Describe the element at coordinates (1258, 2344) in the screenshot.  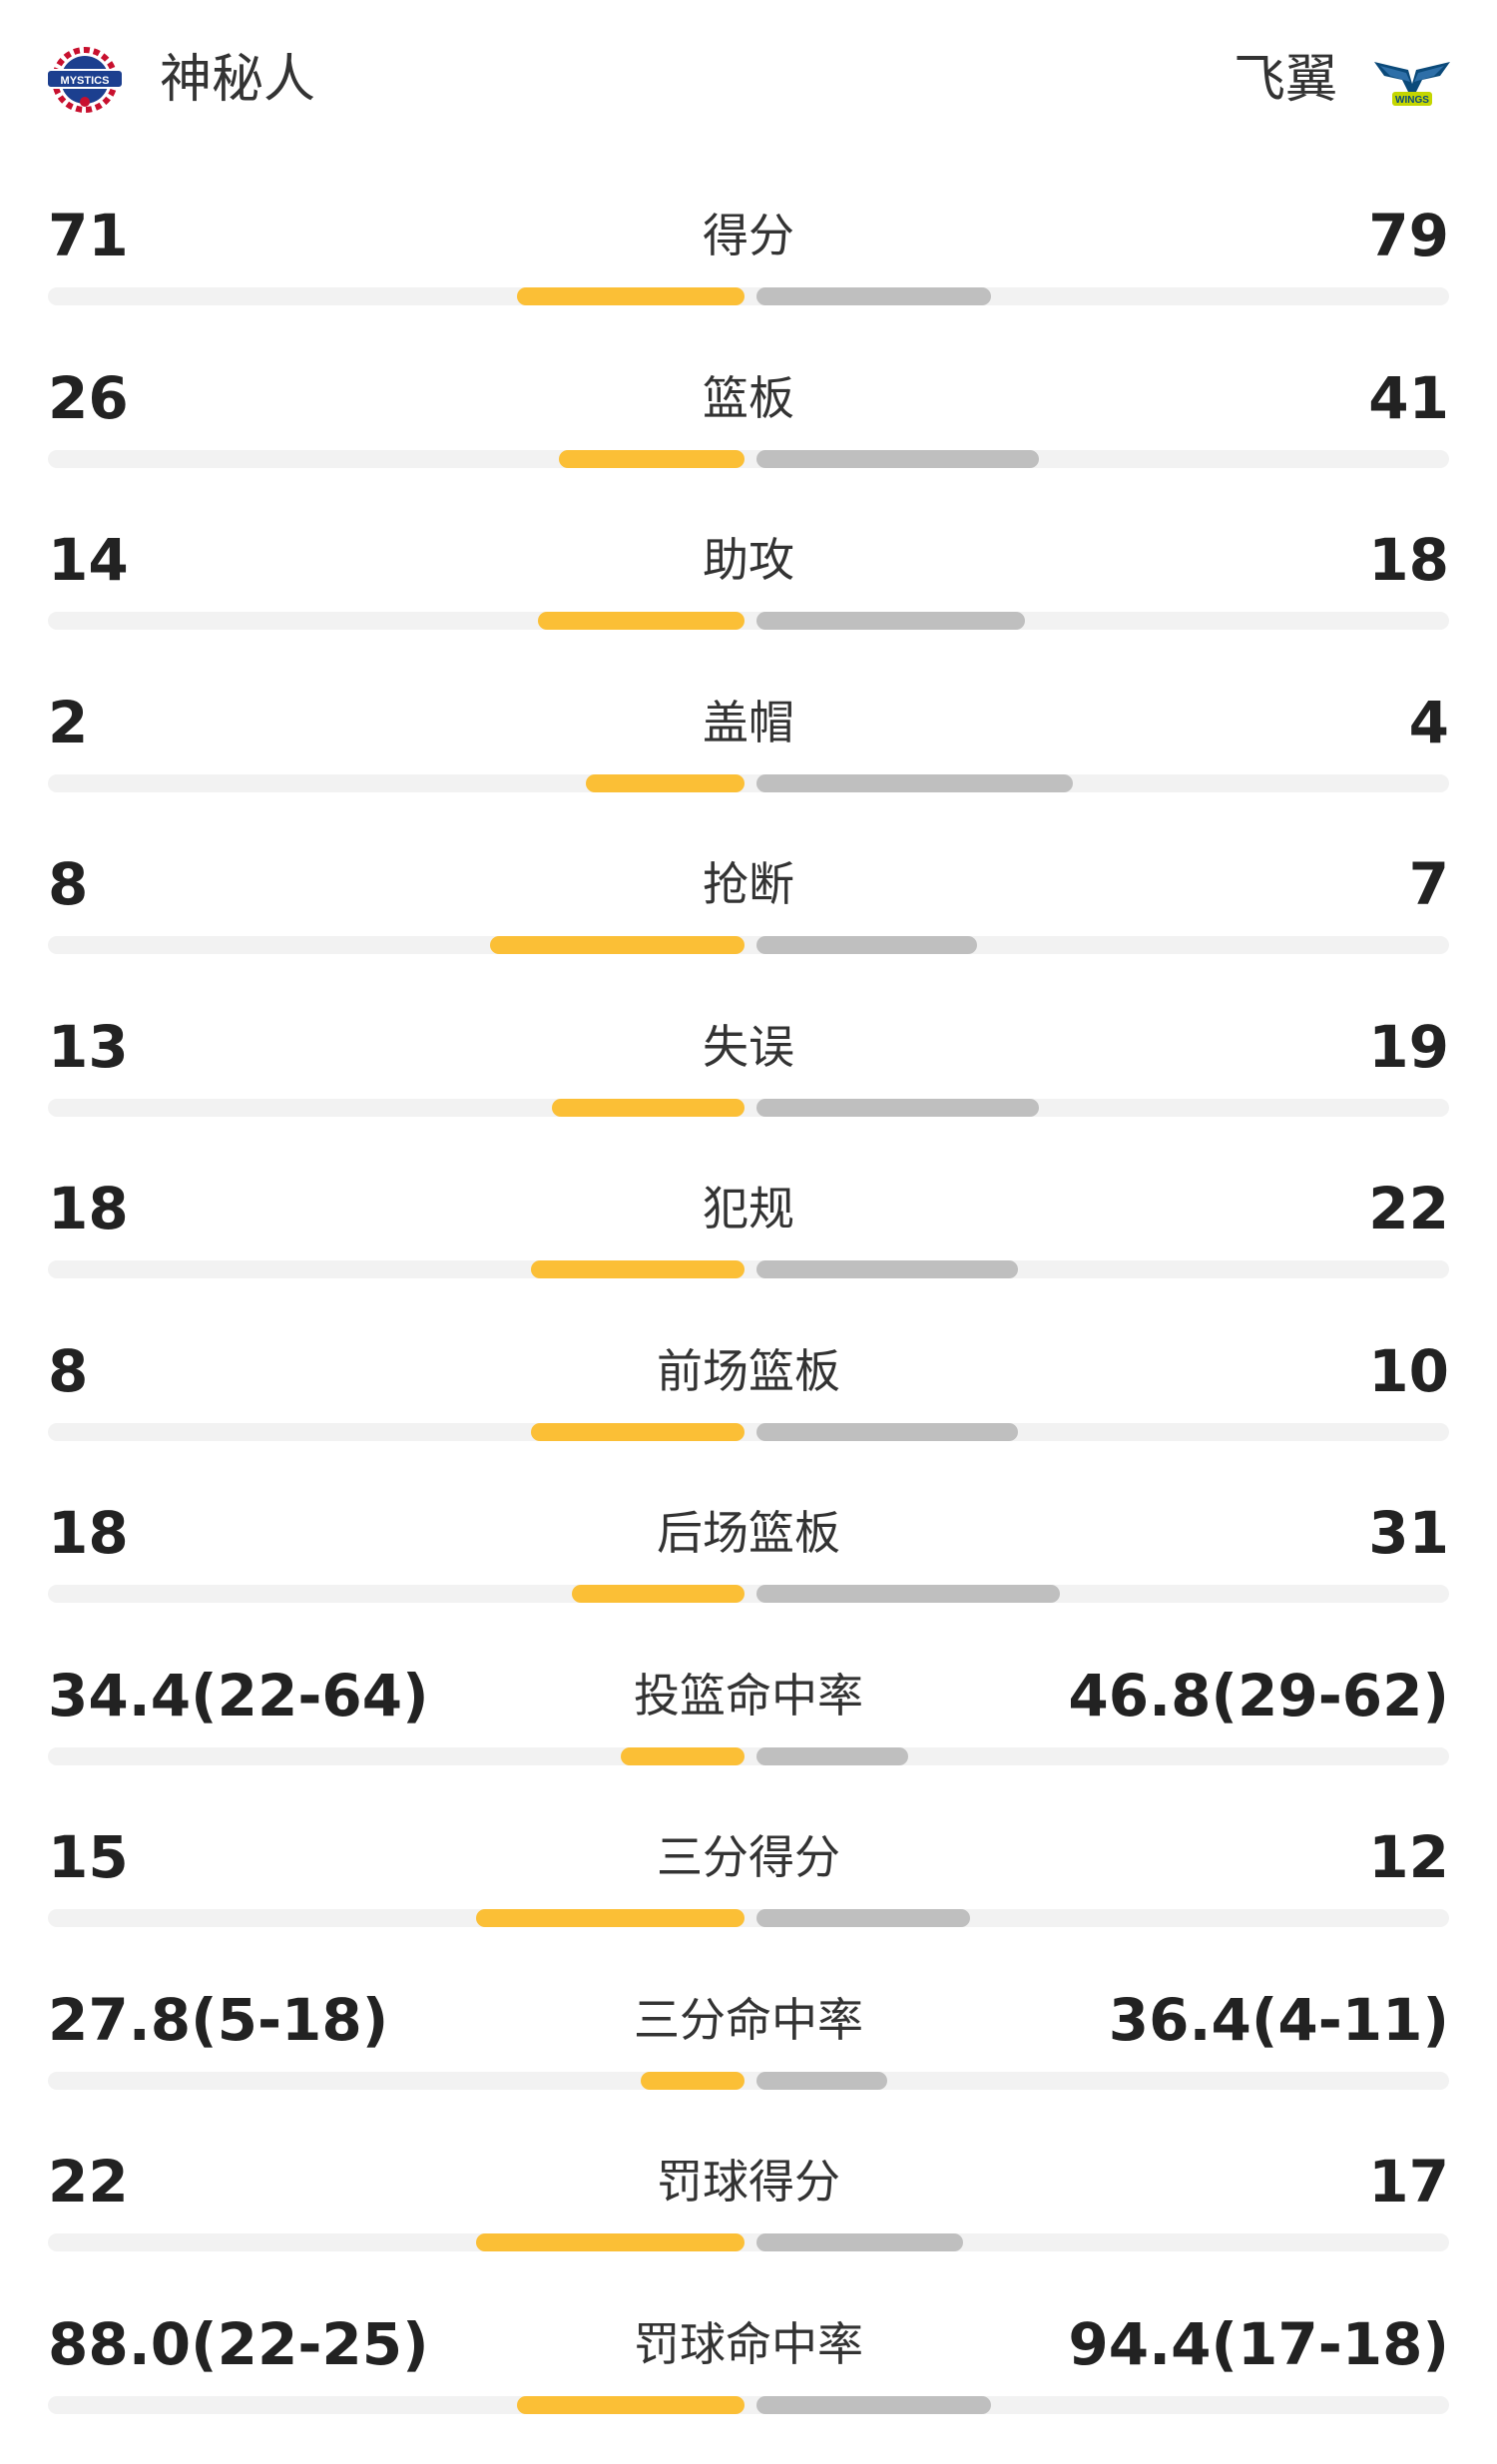
I see `away-stat-value: 94.4(17-18)` at that location.